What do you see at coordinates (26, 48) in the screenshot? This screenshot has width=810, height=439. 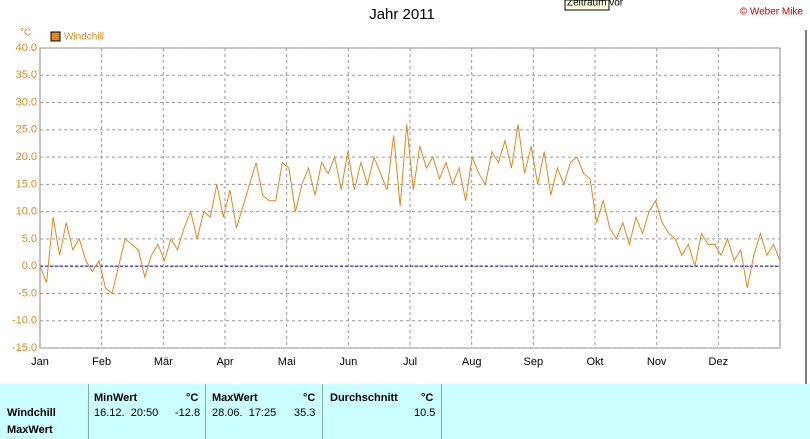 I see `y-tick-label: 40.0` at bounding box center [26, 48].